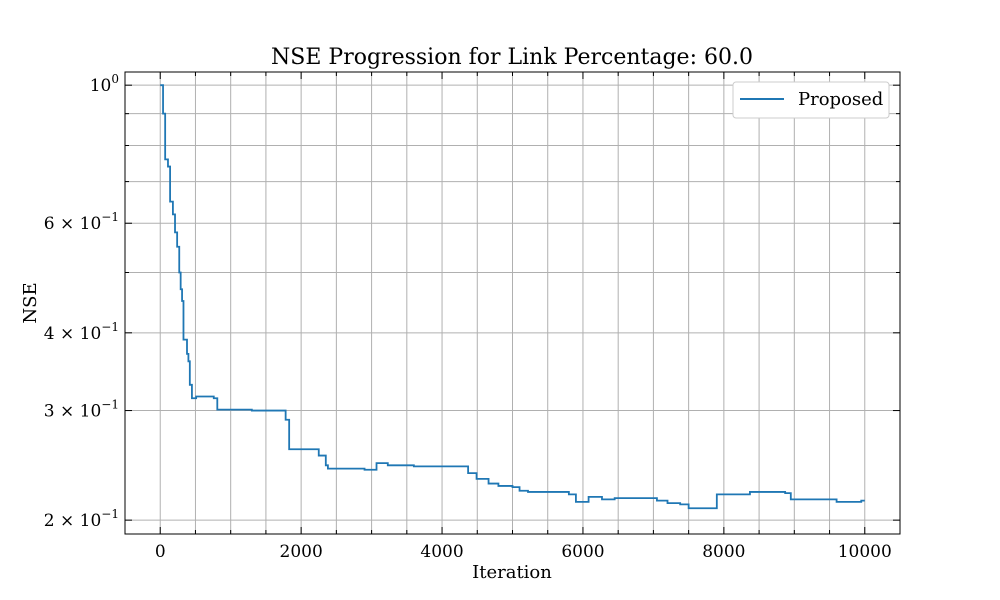 The height and width of the screenshot is (600, 1000). Describe the element at coordinates (301, 552) in the screenshot. I see `x-tick-label: 2000` at that location.